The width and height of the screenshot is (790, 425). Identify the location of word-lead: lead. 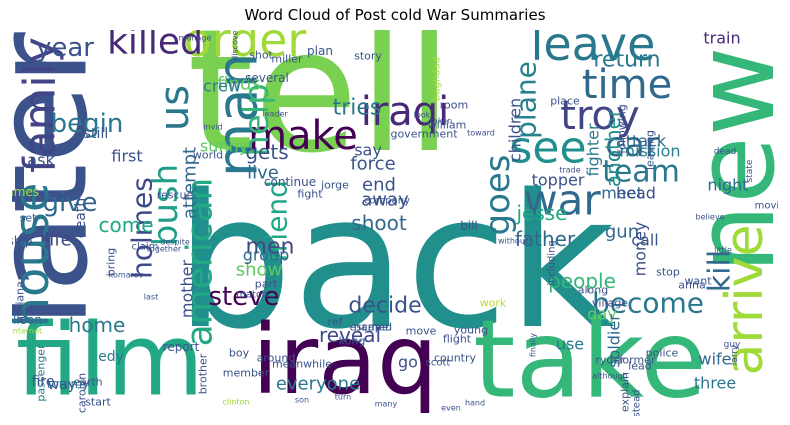
(640, 366).